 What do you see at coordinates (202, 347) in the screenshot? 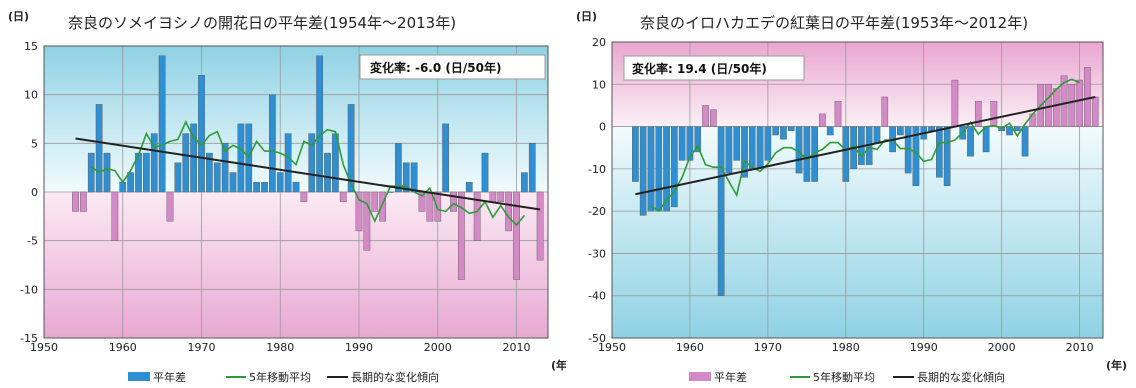
I see `x-tick-label: 1970` at bounding box center [202, 347].